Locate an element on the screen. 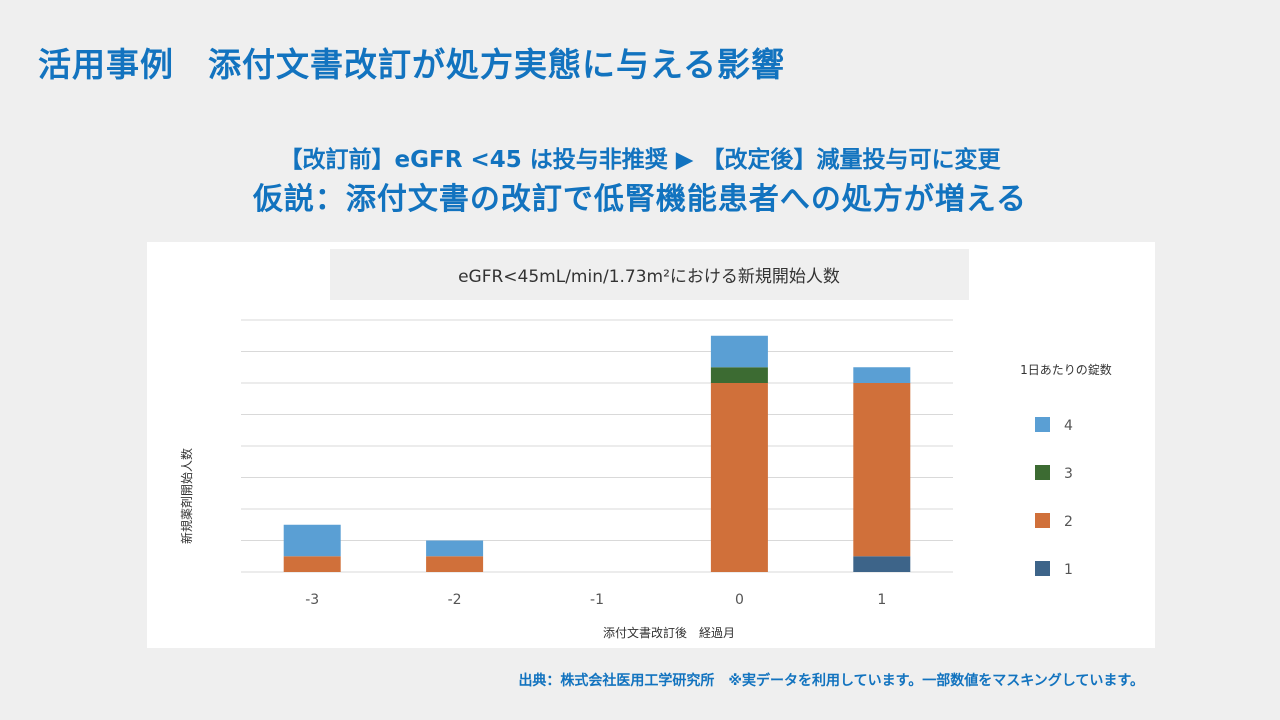 Image resolution: width=1280 pixels, height=720 pixels. legend-label-4: 4 is located at coordinates (1068, 426).